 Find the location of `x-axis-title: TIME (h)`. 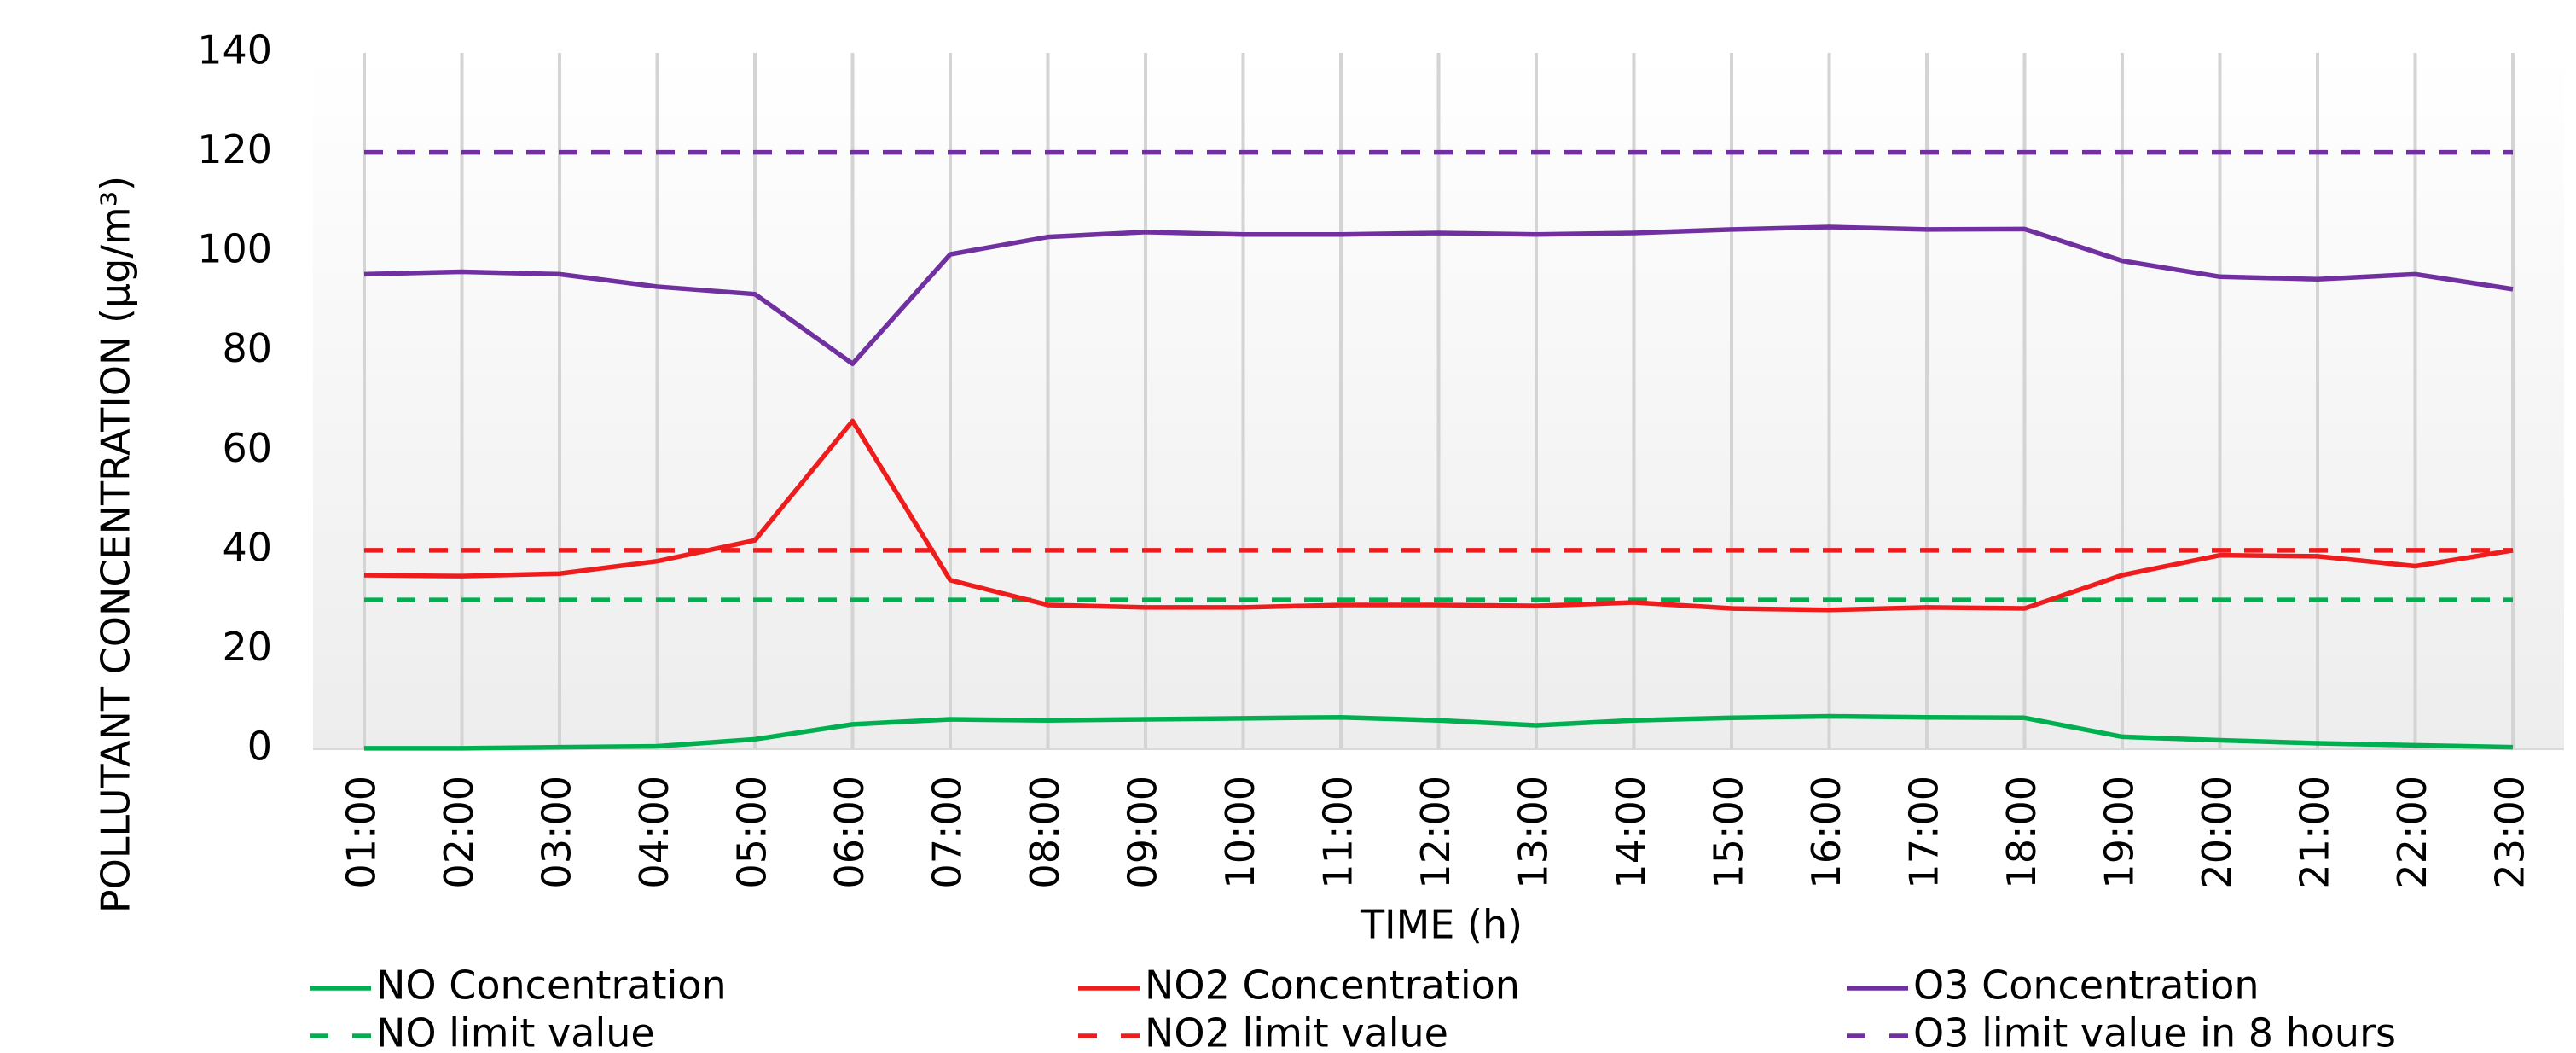

x-axis-title: TIME (h) is located at coordinates (1441, 925).